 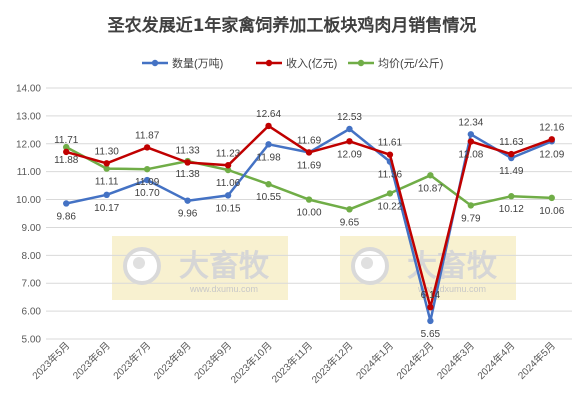 I want to click on data-label: 11.49, so click(x=511, y=171).